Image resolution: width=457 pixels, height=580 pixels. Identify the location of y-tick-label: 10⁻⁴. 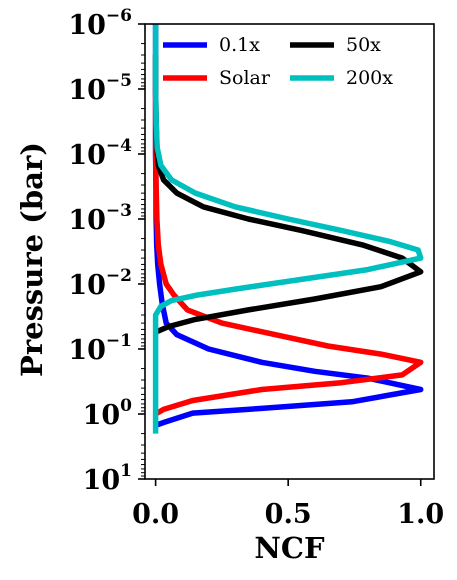
(100, 153).